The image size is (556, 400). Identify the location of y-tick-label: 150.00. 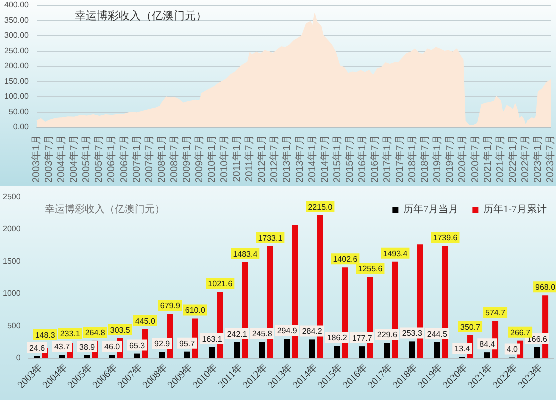
(17, 81).